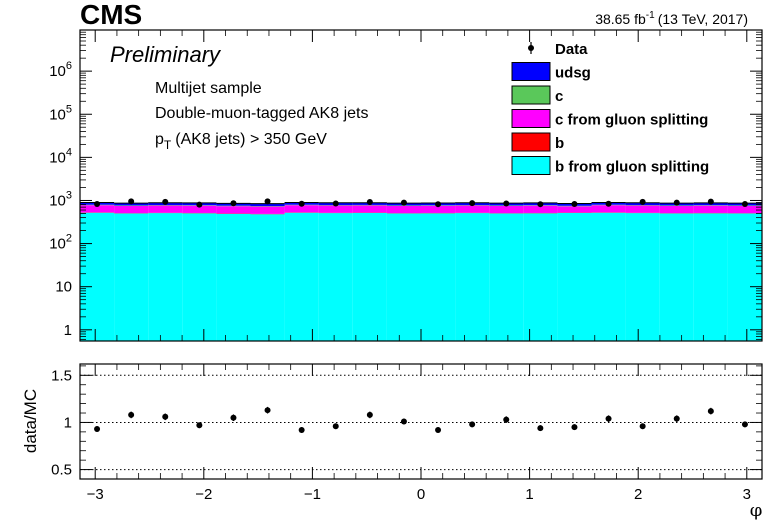 The image size is (778, 524). What do you see at coordinates (631, 120) in the screenshot?
I see `legend-label-c-from-gluon-splitting: c from gluon splitting` at bounding box center [631, 120].